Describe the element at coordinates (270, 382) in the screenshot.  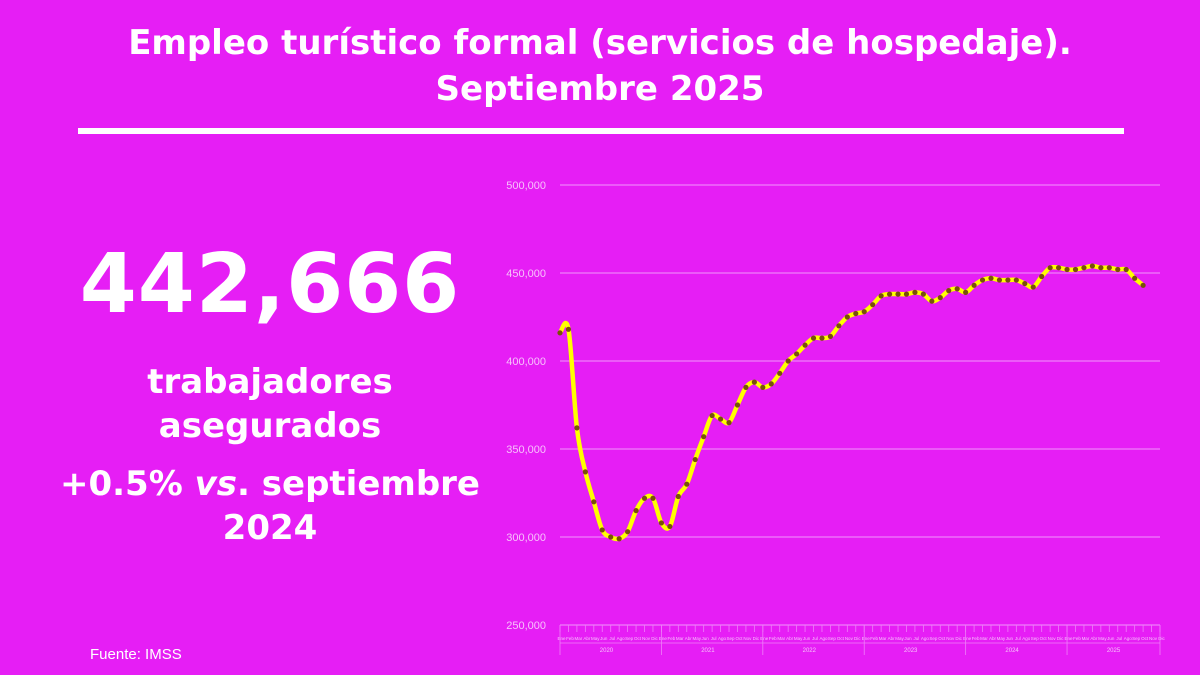
I see `kpi-label-line-1: trabajadores` at that location.